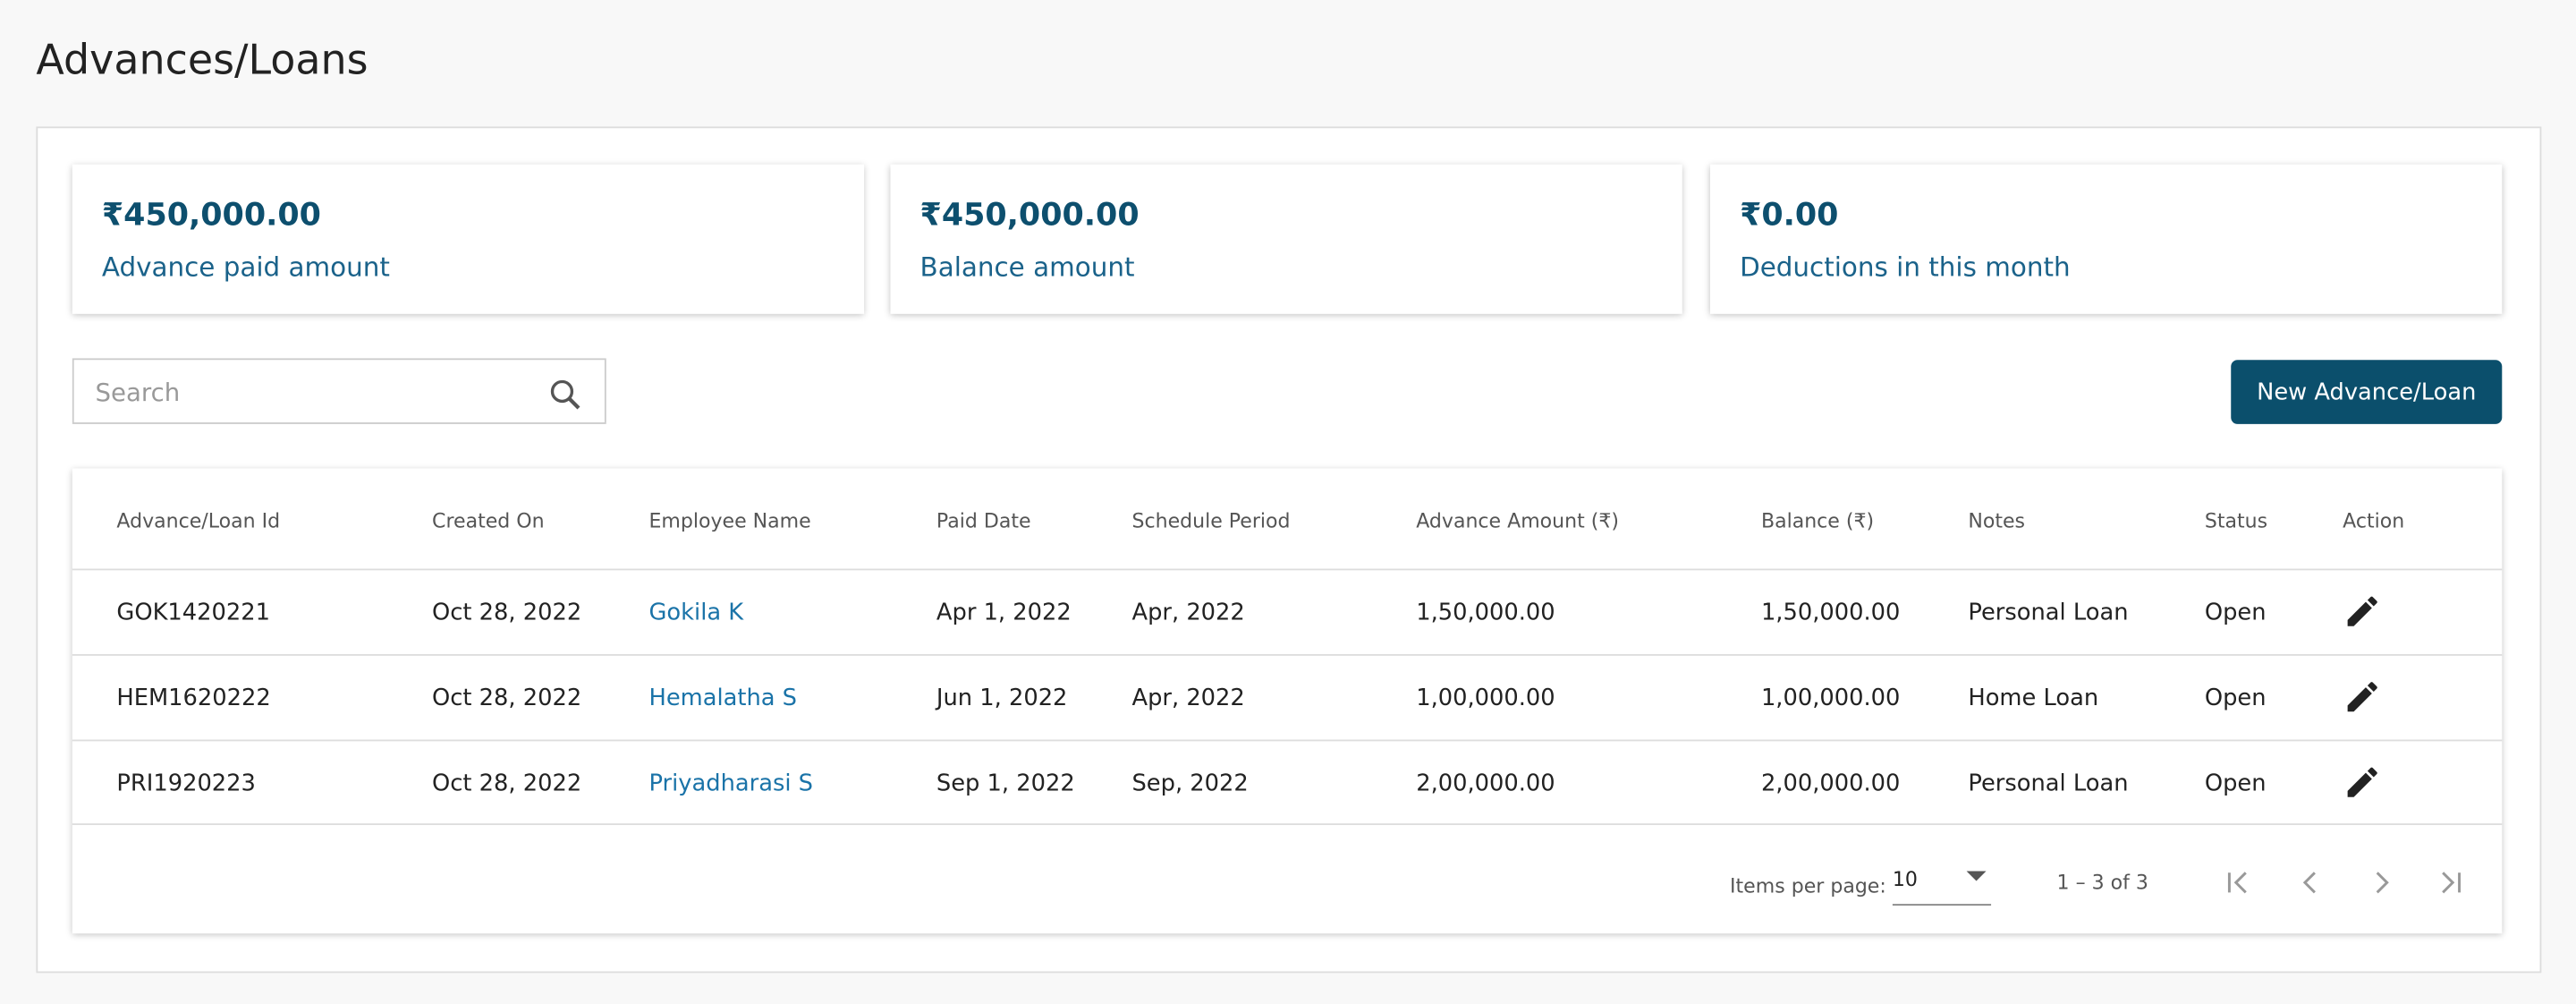 The image size is (2576, 1004). Describe the element at coordinates (193, 698) in the screenshot. I see `cell: HEM1620222` at that location.